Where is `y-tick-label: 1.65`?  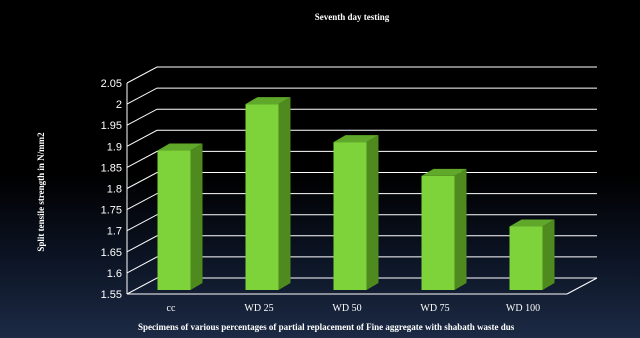
y-tick-label: 1.65 is located at coordinates (111, 253).